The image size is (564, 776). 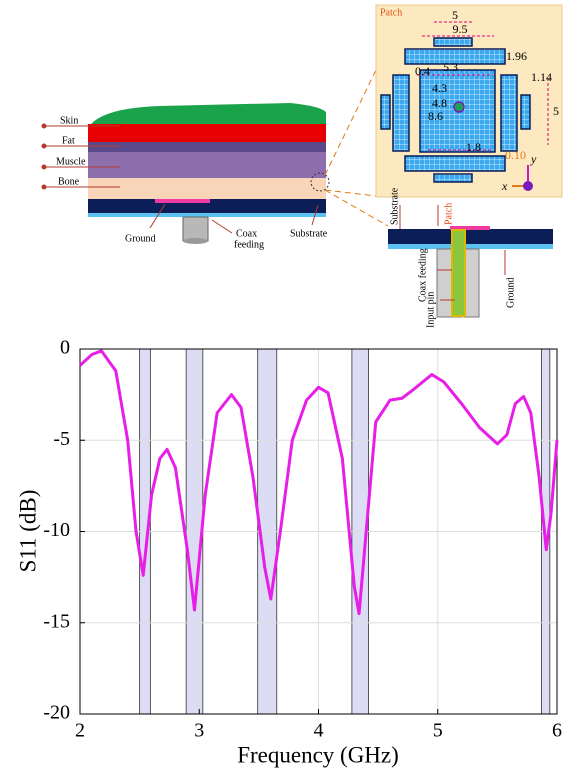 I want to click on section-label: Input pin, so click(x=430, y=310).